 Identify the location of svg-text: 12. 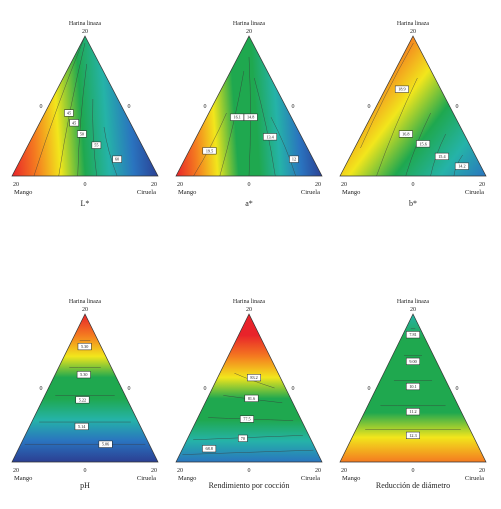
(294, 159).